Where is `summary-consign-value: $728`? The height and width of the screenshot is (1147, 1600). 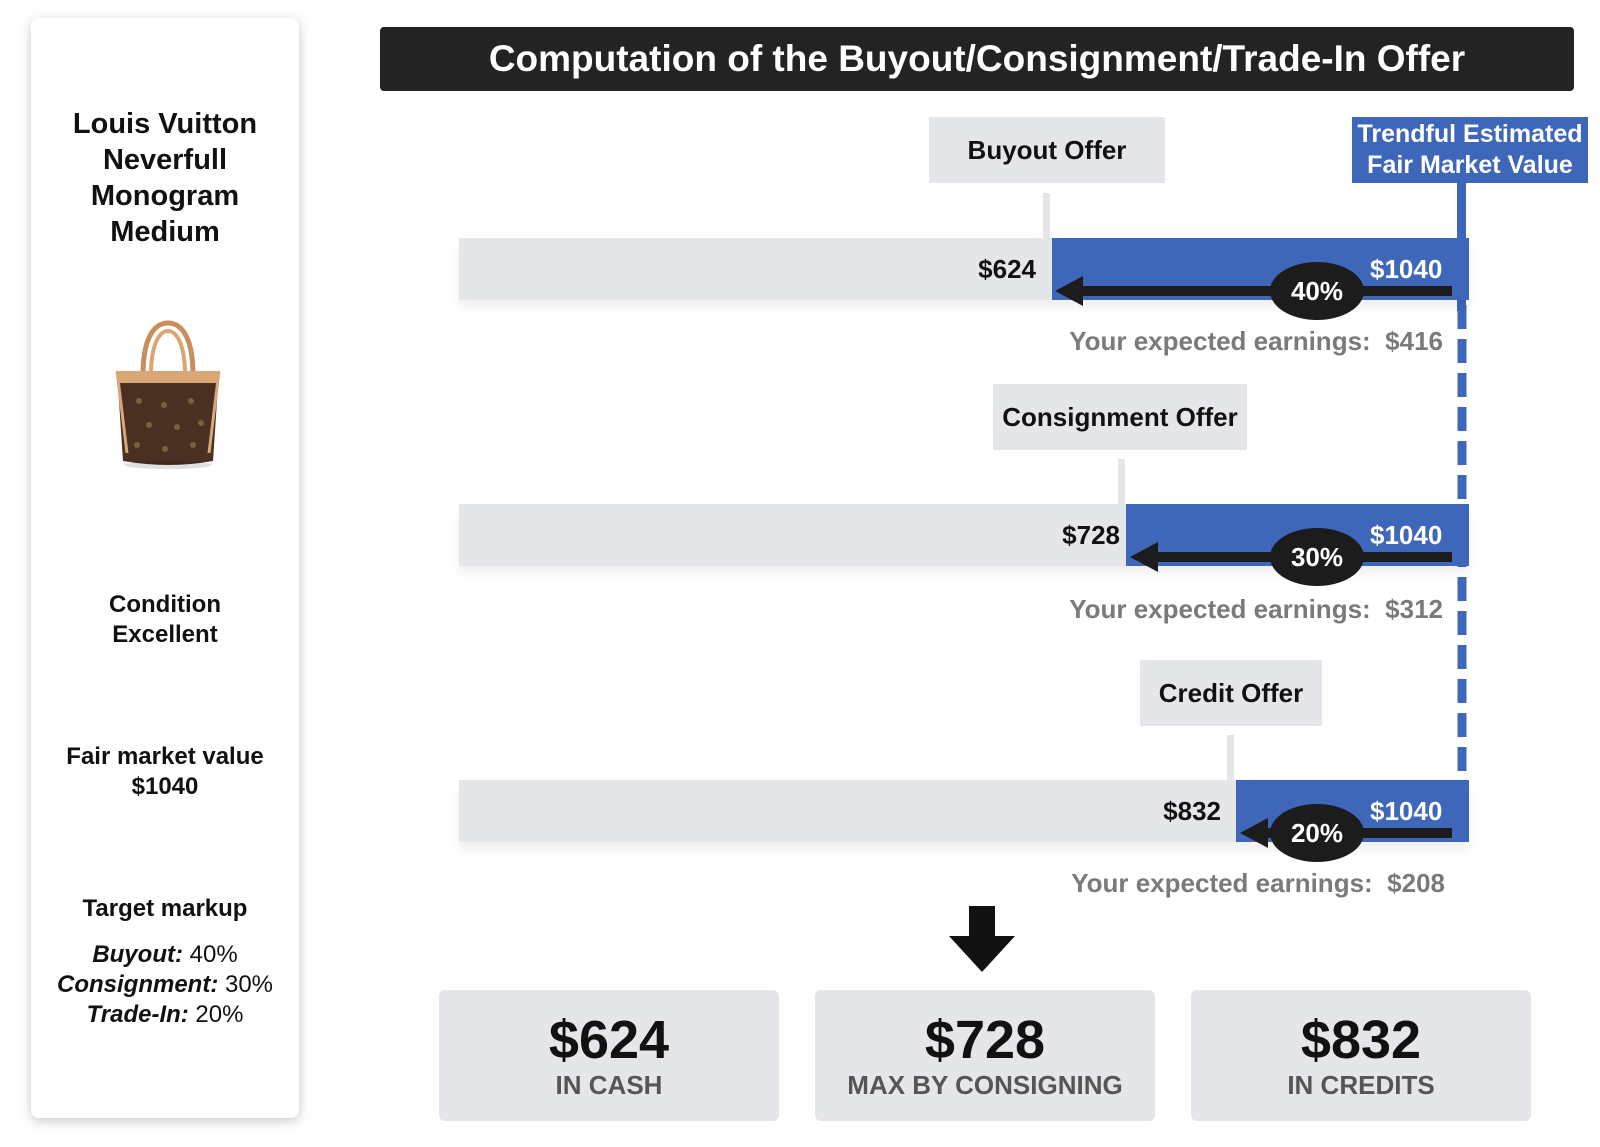 summary-consign-value: $728 is located at coordinates (985, 1040).